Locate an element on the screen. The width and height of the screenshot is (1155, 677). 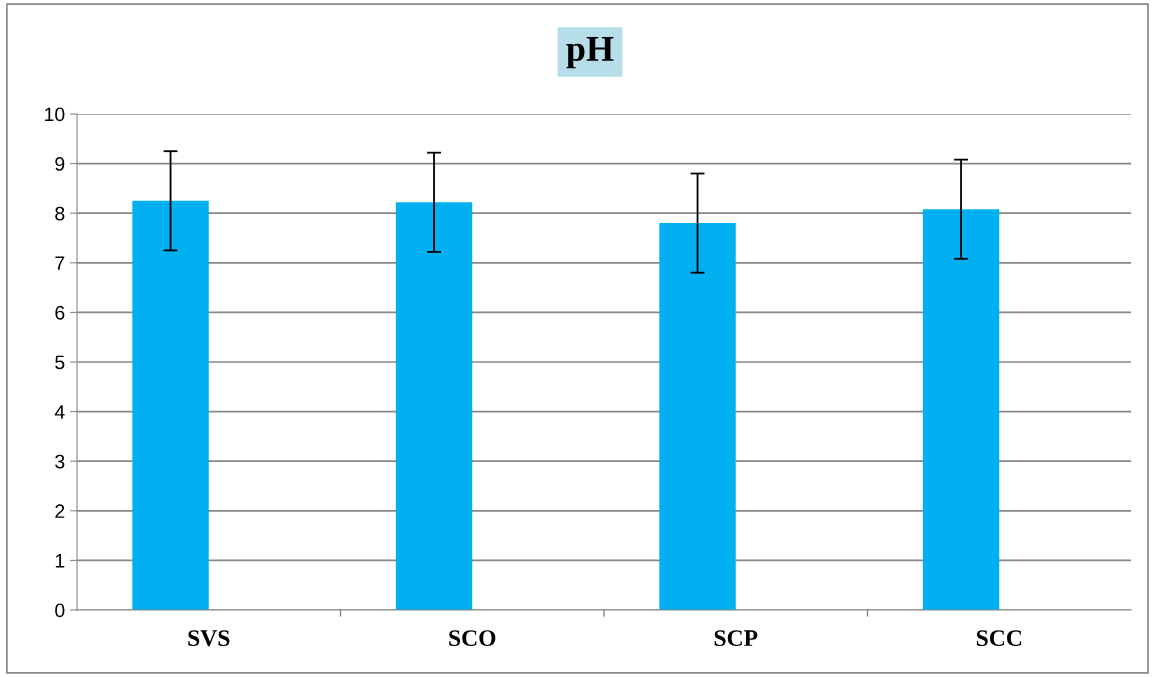
y-tick-label: 7 is located at coordinates (60, 263).